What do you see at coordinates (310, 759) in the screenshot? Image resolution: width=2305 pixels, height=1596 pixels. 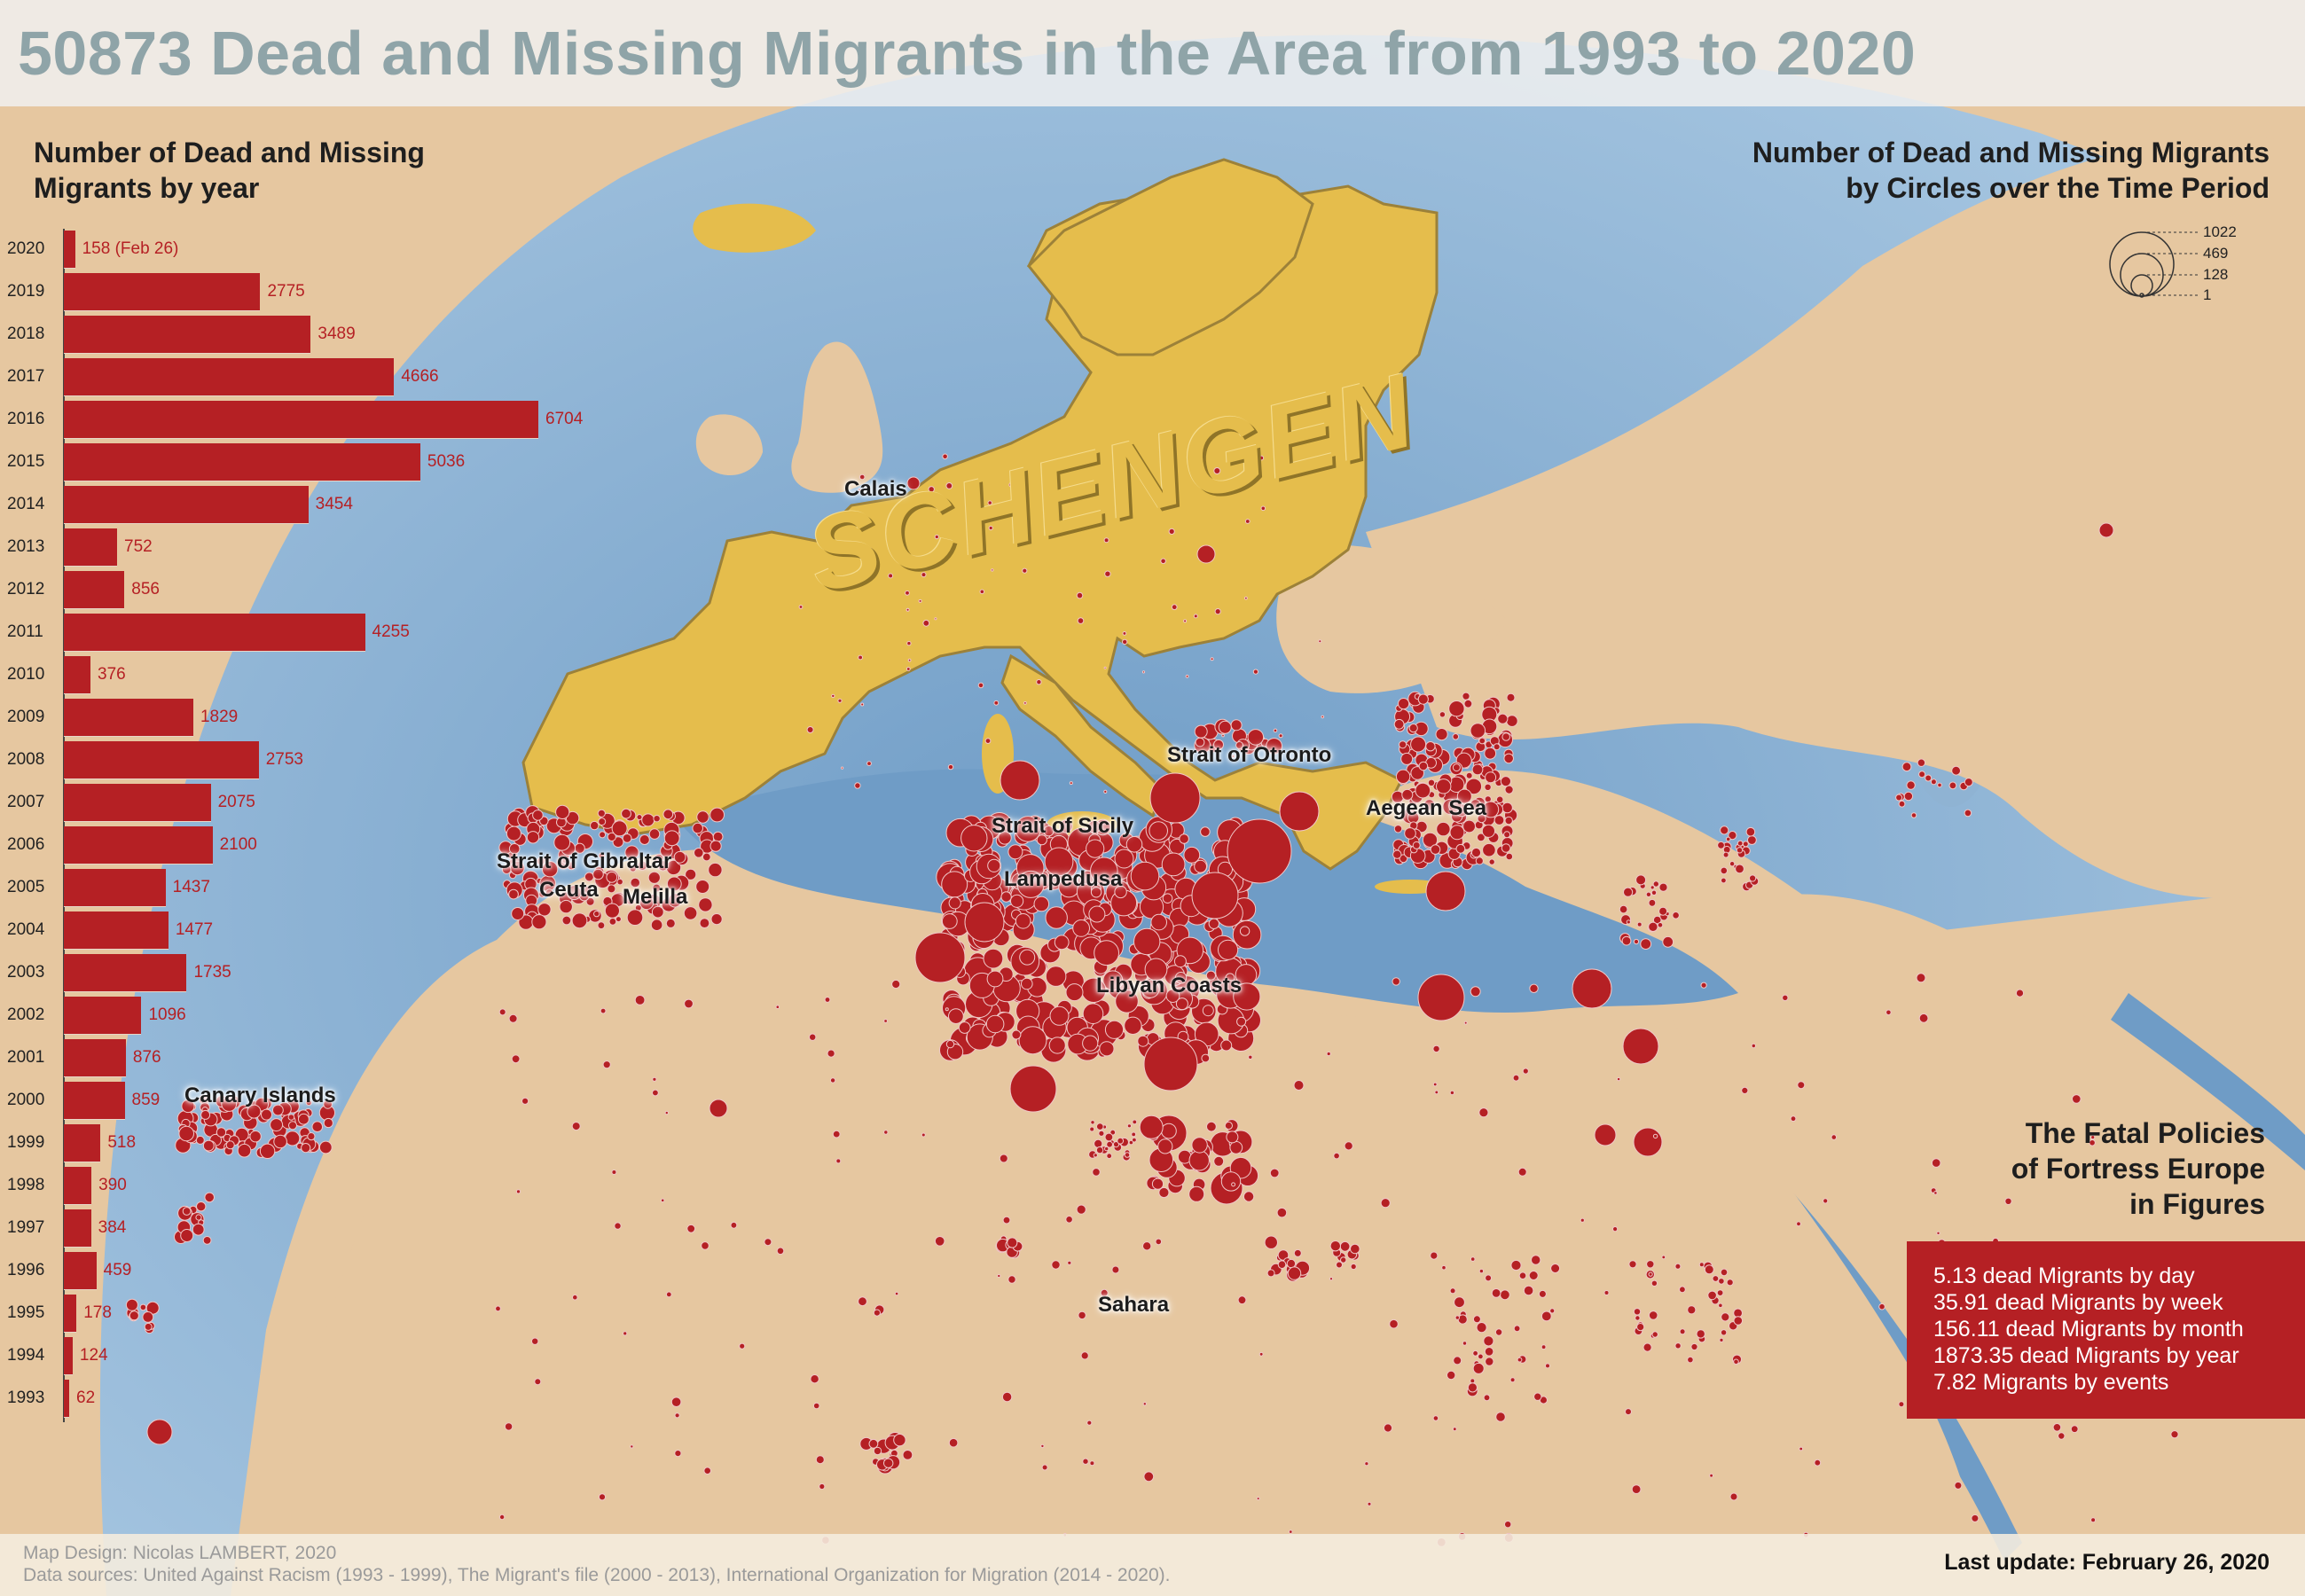 I see `bar-row-2008: 2008 2753` at bounding box center [310, 759].